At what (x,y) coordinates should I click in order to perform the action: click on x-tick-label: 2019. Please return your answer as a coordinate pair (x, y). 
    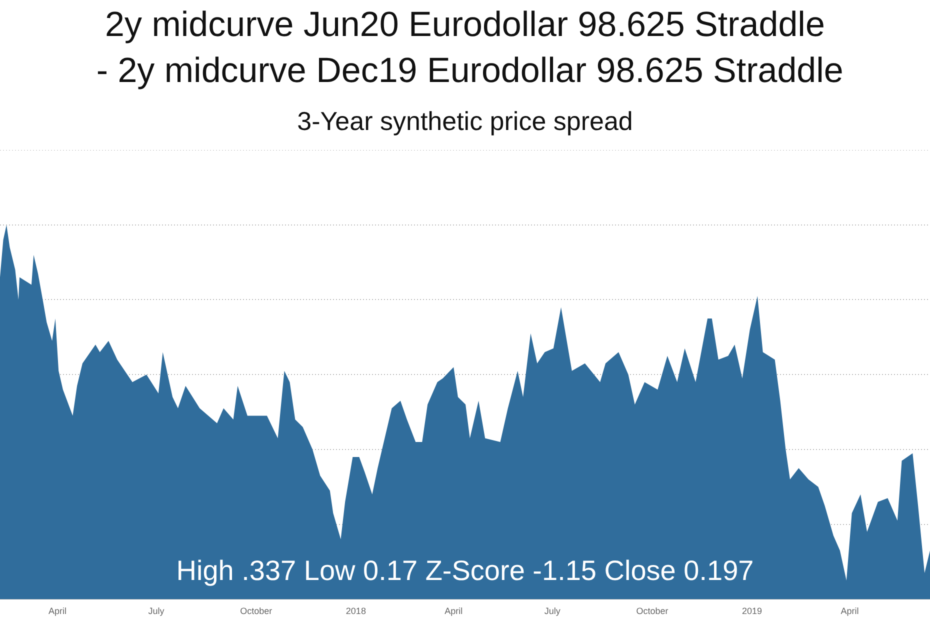
    Looking at the image, I should click on (752, 611).